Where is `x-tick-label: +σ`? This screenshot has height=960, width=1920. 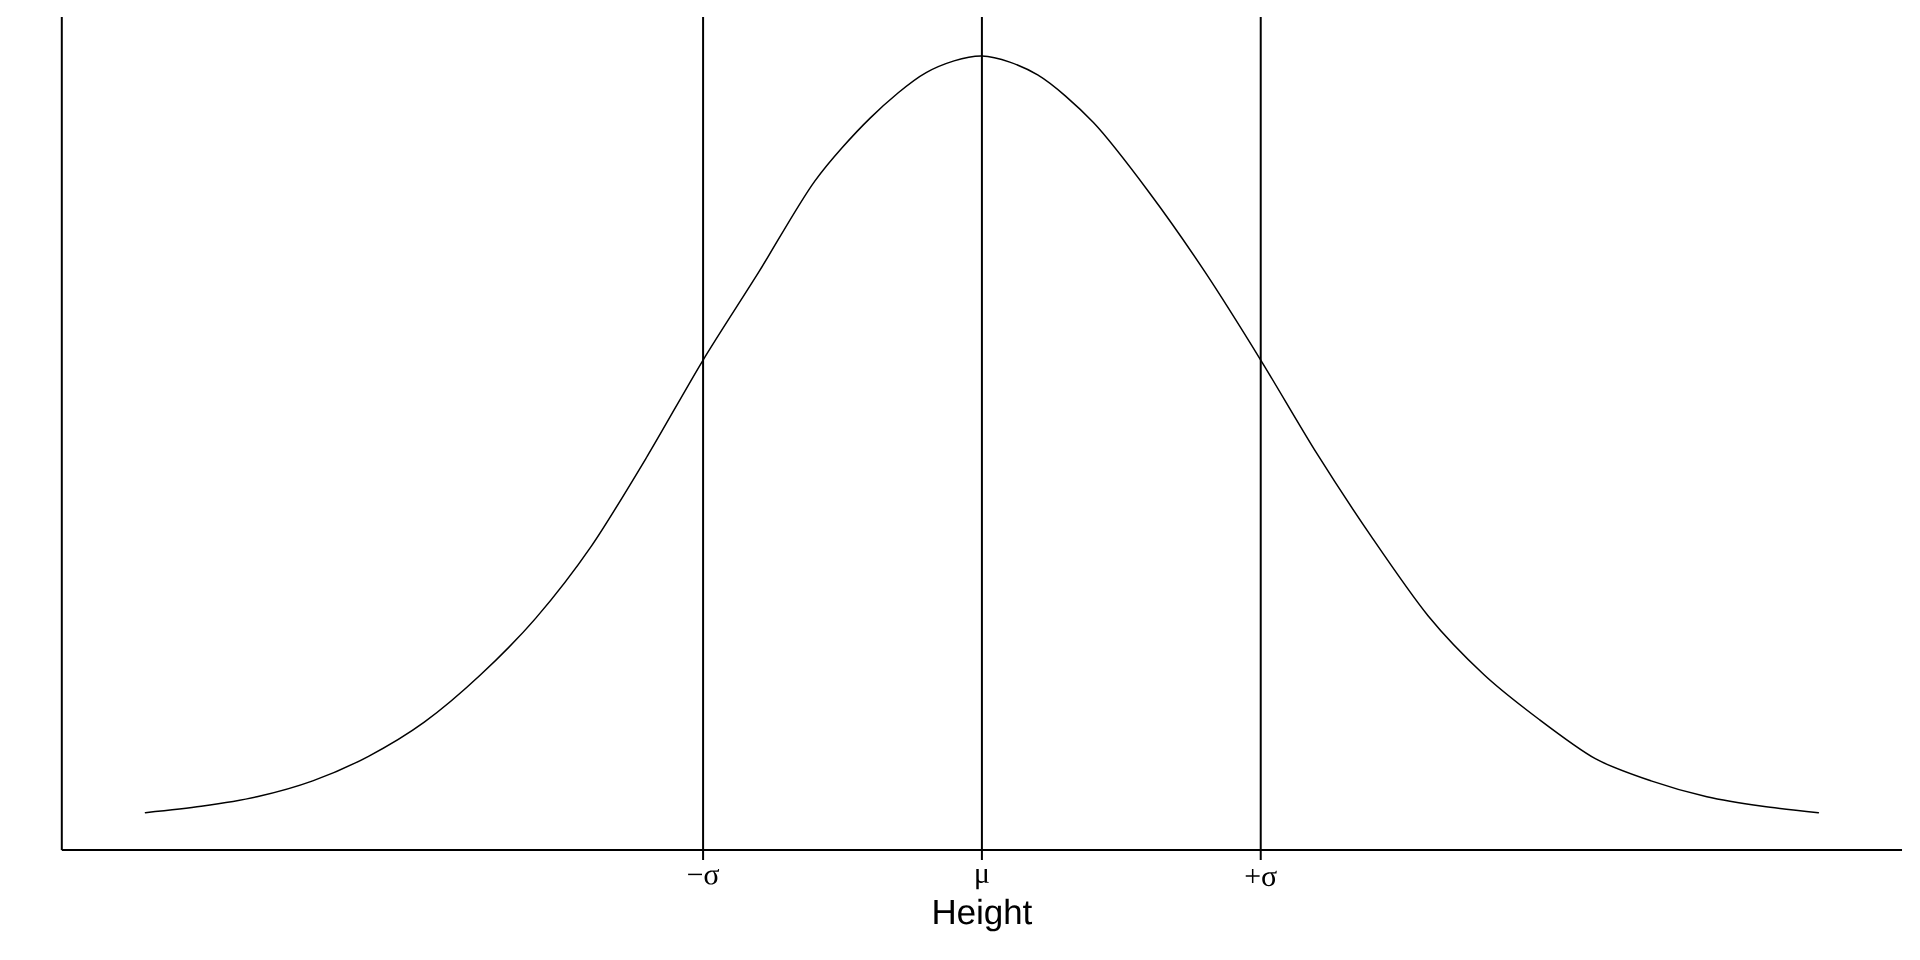 x-tick-label: +σ is located at coordinates (1261, 878).